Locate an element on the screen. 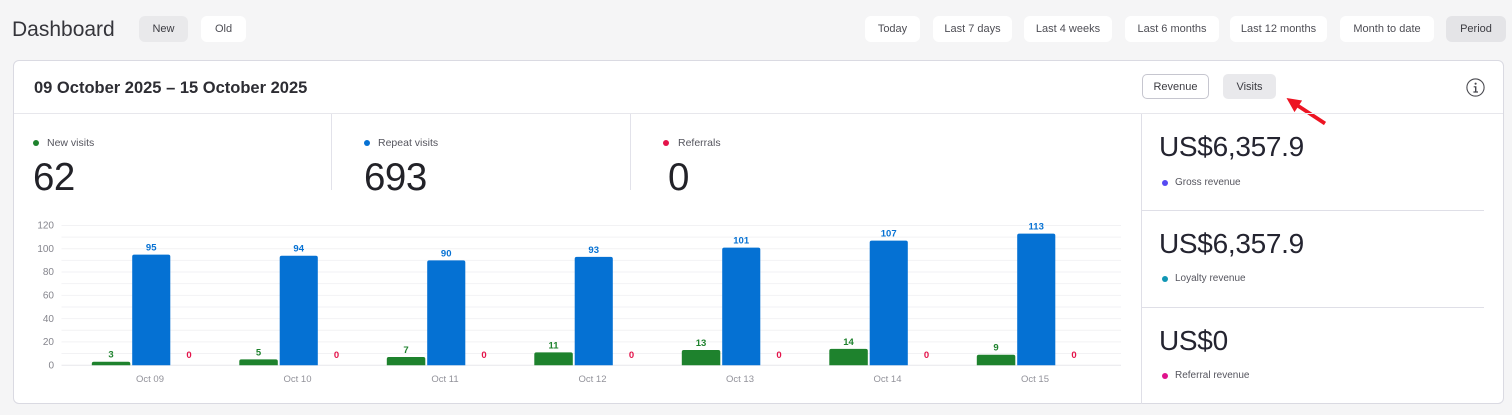 The image size is (1512, 415). svg-text: 93 is located at coordinates (593, 250).